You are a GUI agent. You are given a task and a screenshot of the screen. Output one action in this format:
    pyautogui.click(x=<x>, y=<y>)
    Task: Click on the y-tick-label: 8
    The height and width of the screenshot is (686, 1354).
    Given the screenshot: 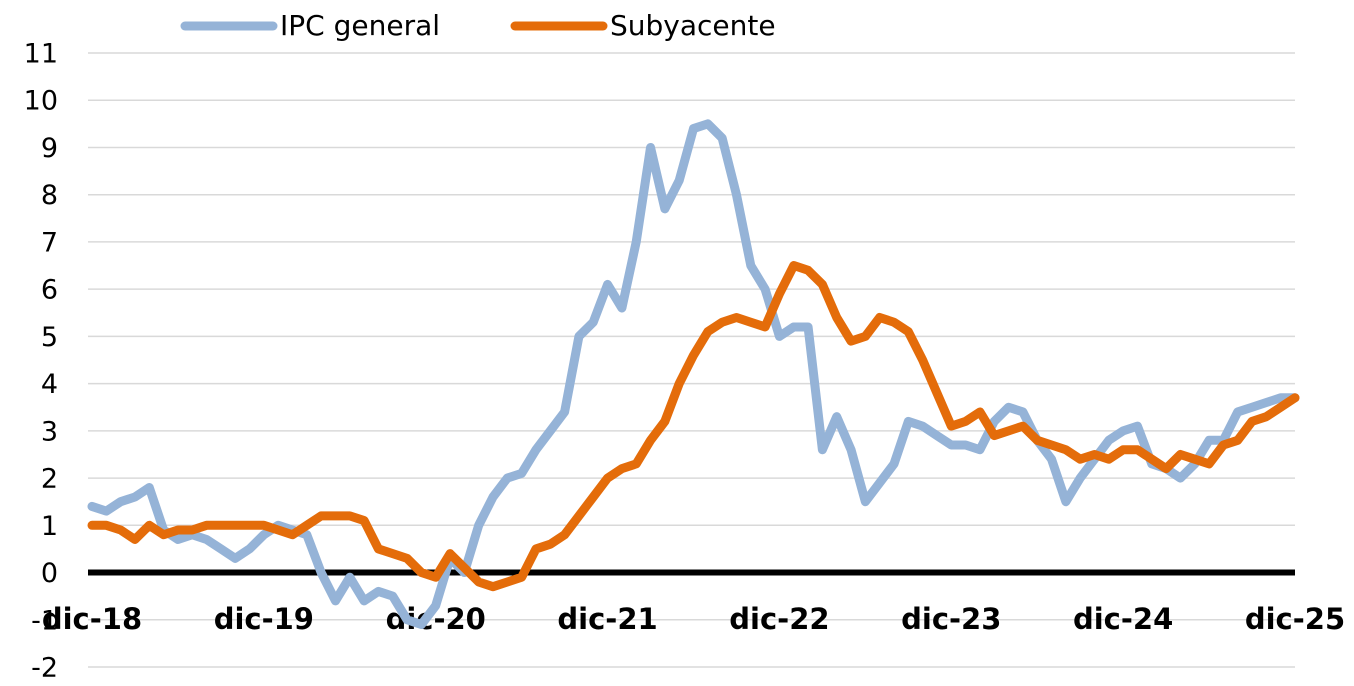 What is the action you would take?
    pyautogui.click(x=49, y=195)
    